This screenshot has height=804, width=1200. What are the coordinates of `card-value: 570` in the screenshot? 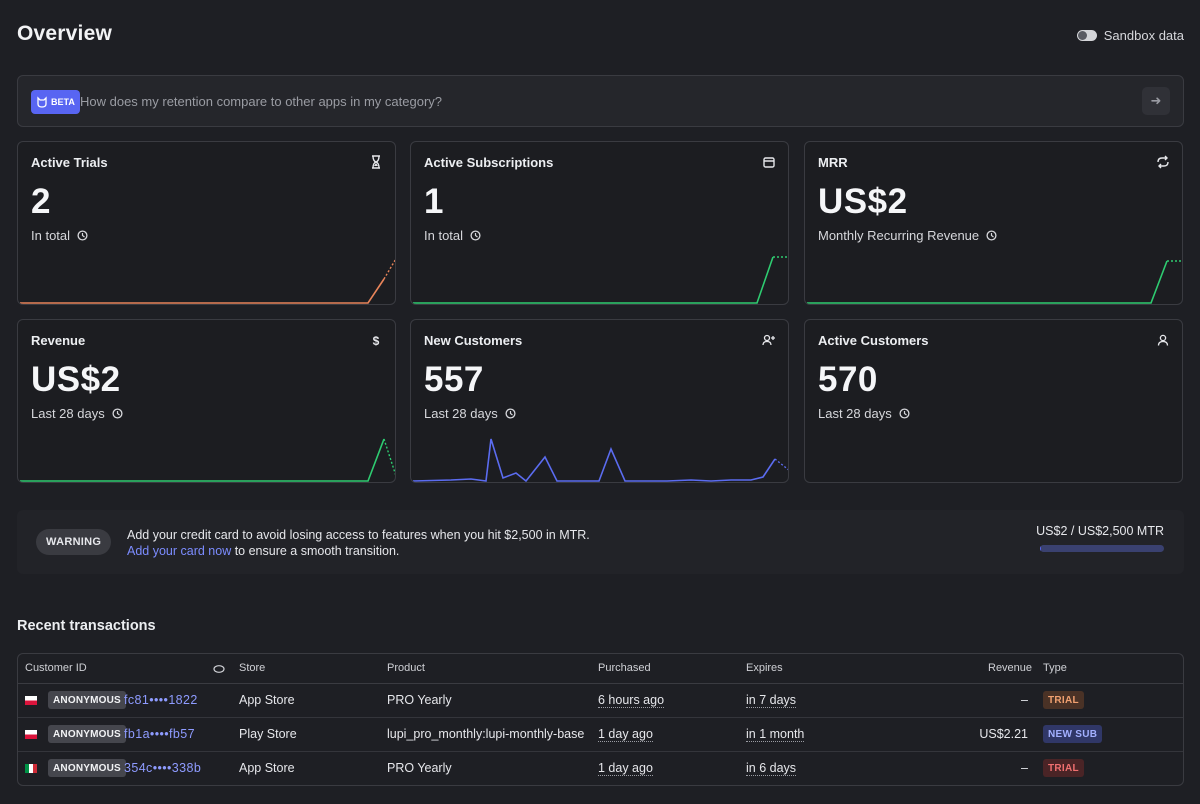 It's located at (848, 379).